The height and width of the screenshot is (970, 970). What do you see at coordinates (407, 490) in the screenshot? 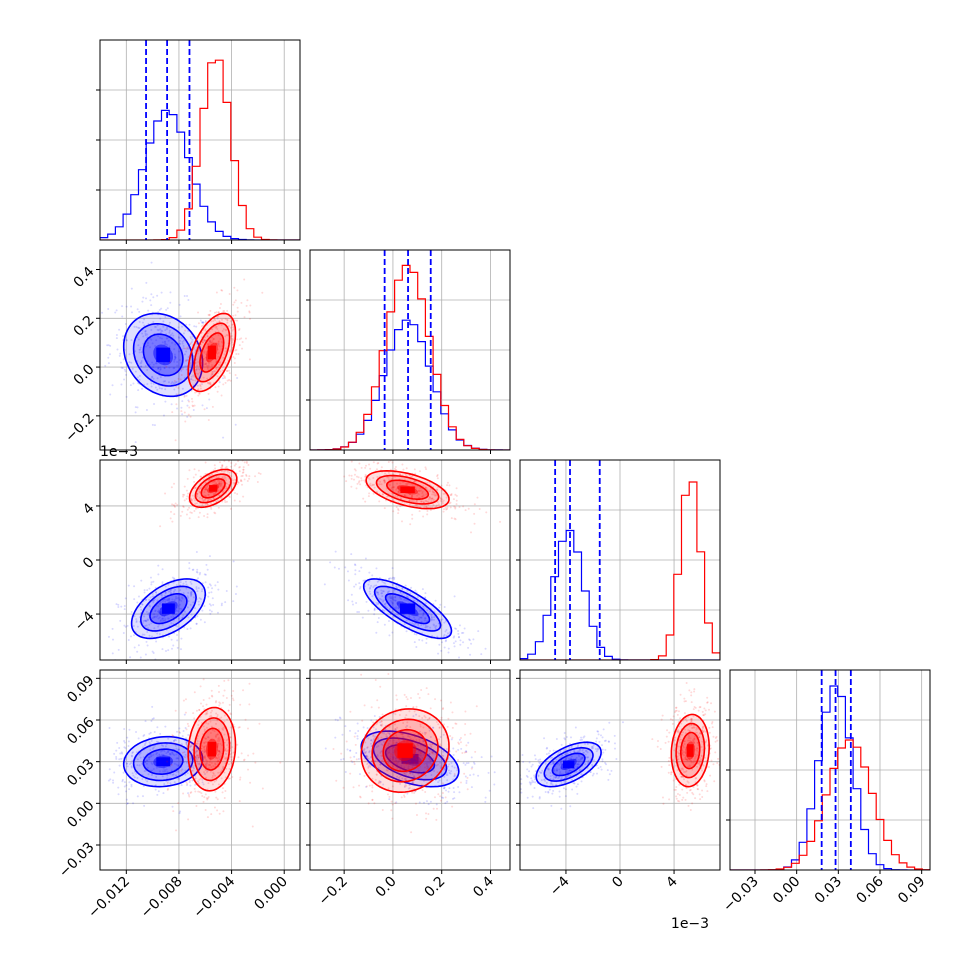
I see `red-peak` at bounding box center [407, 490].